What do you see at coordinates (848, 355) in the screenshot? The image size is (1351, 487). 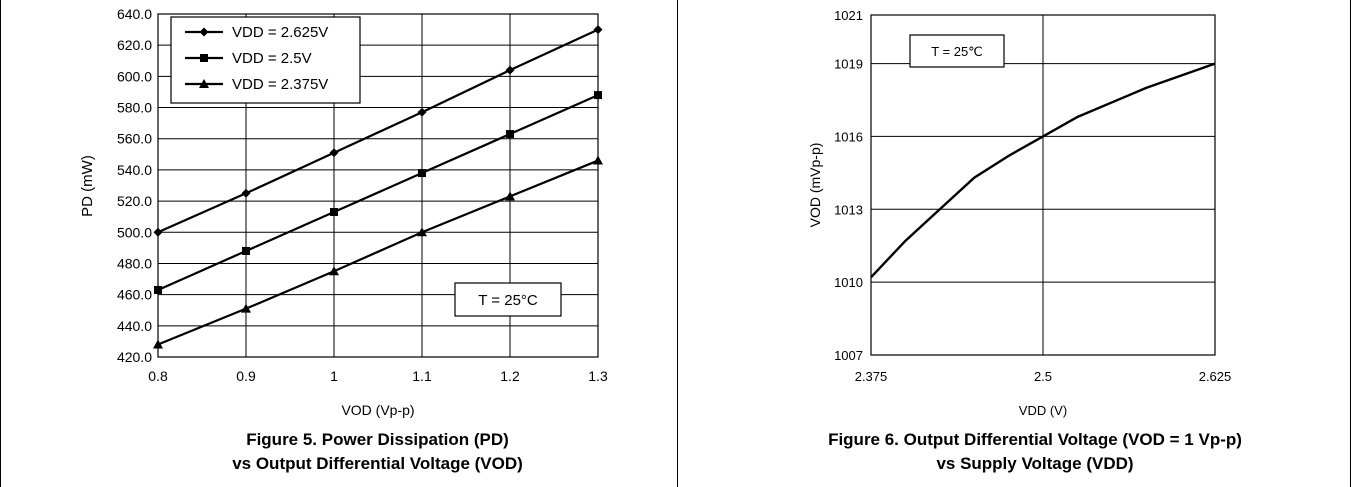 I see `chart2-y-tick-label: 1007` at bounding box center [848, 355].